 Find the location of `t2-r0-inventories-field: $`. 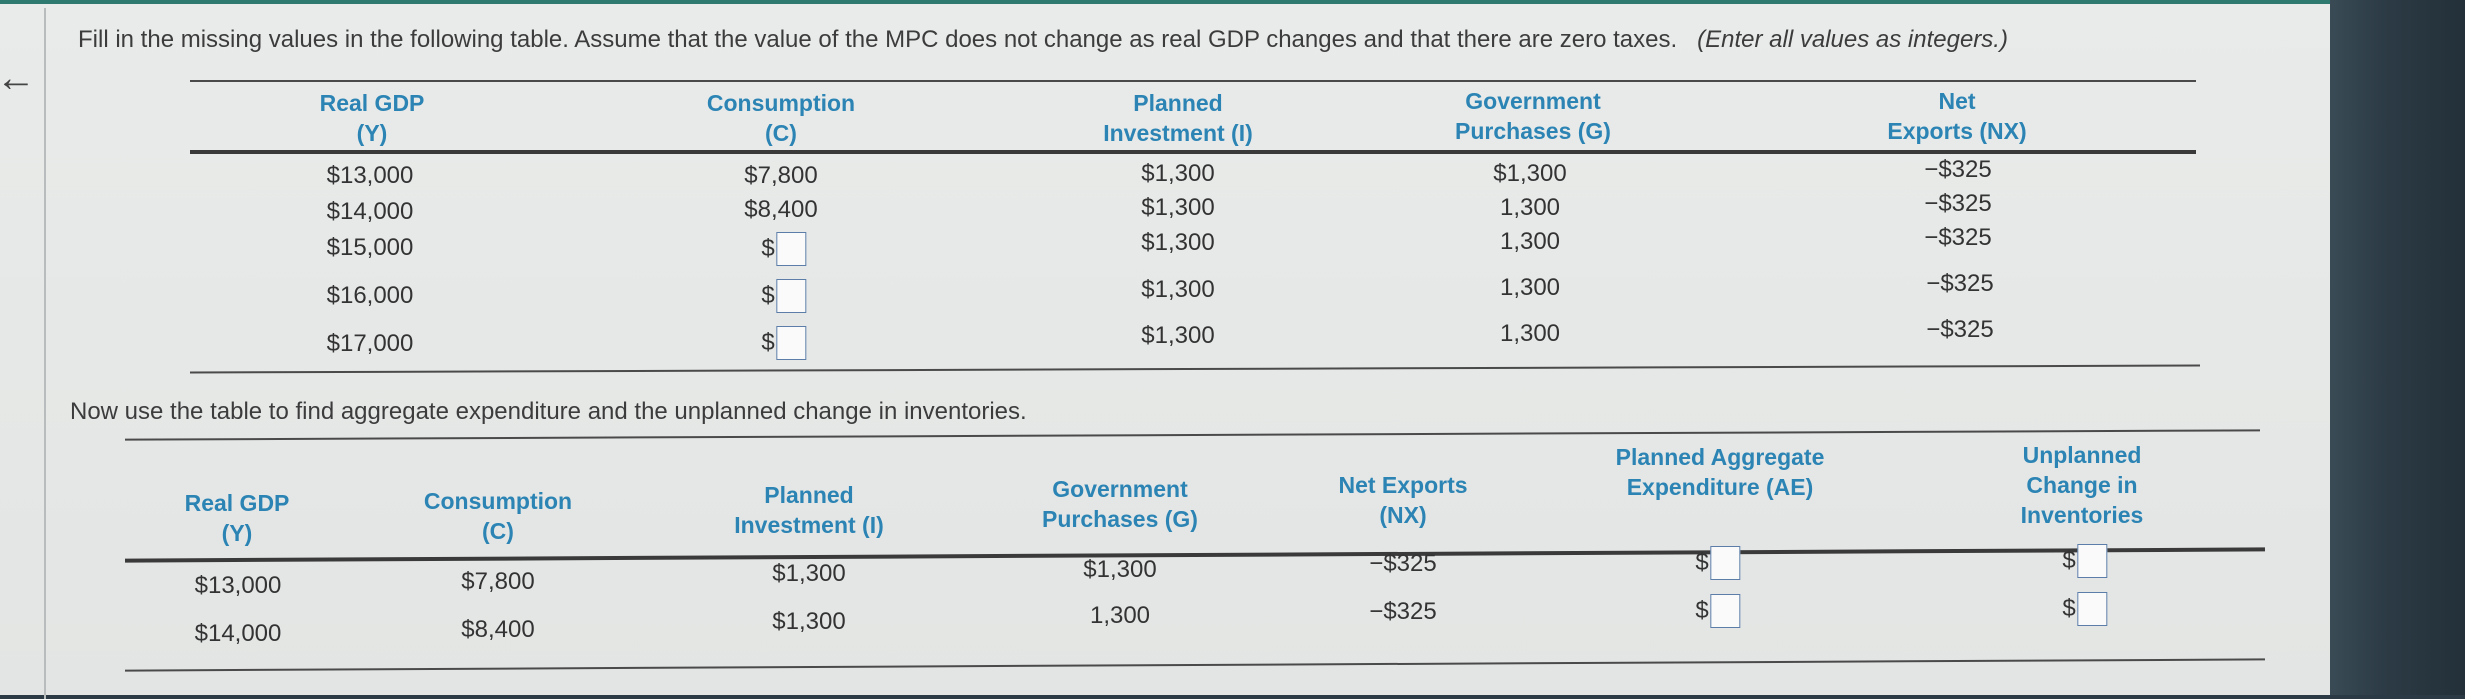

t2-r0-inventories-field: $ is located at coordinates (2085, 561).